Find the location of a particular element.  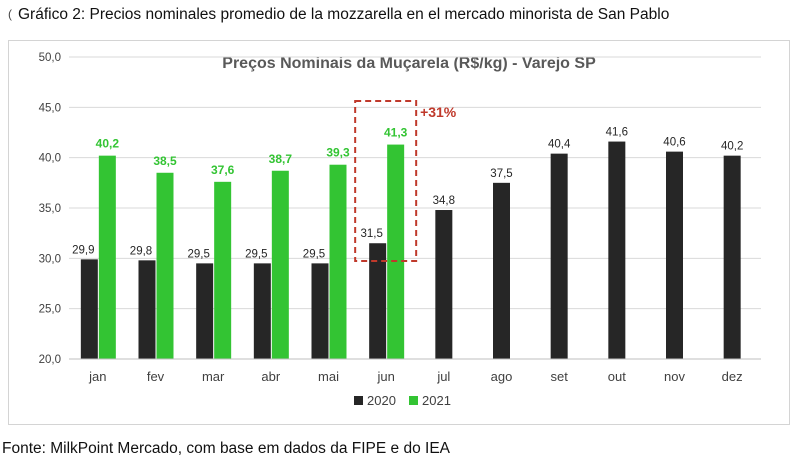

y-tick-label: 50,0 is located at coordinates (50, 58).